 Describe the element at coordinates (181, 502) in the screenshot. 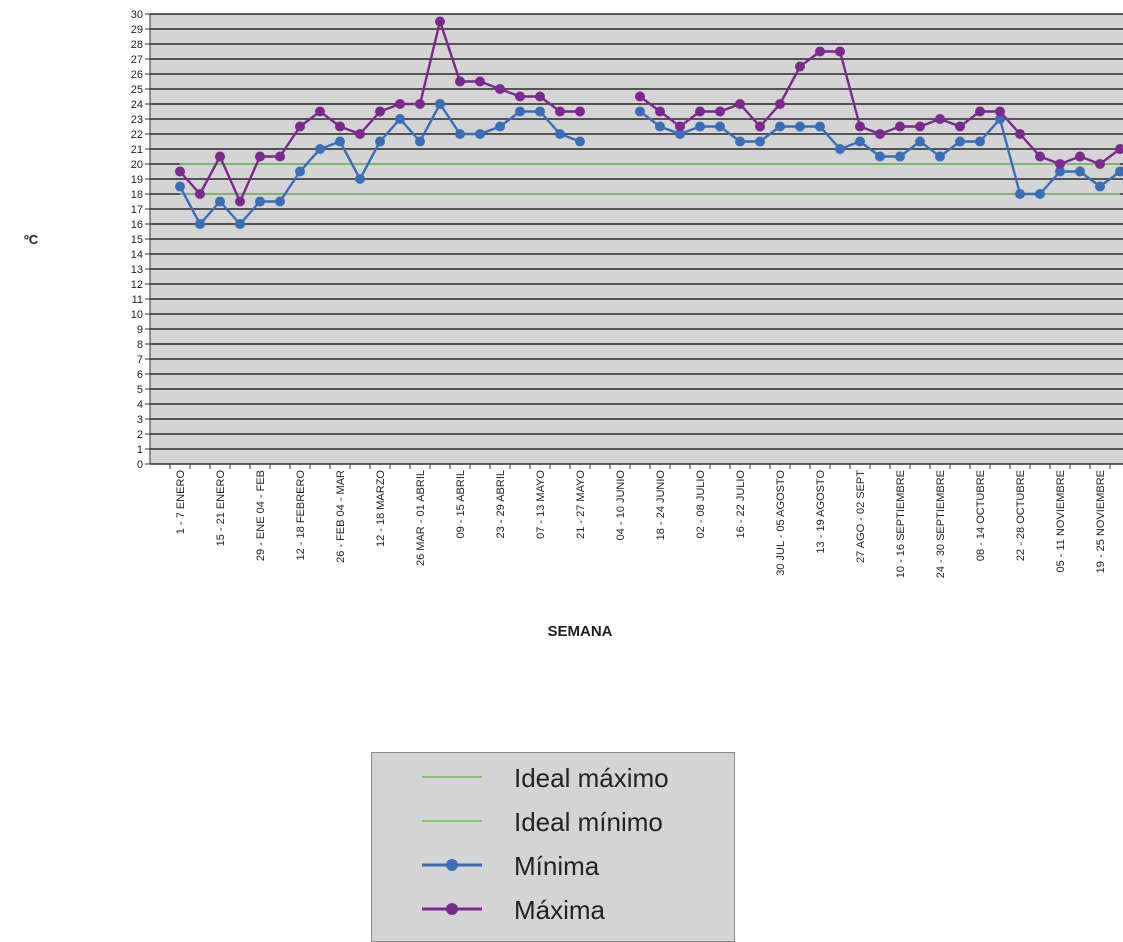

I see `x-tick-label: 1 - 7 ENERO` at that location.